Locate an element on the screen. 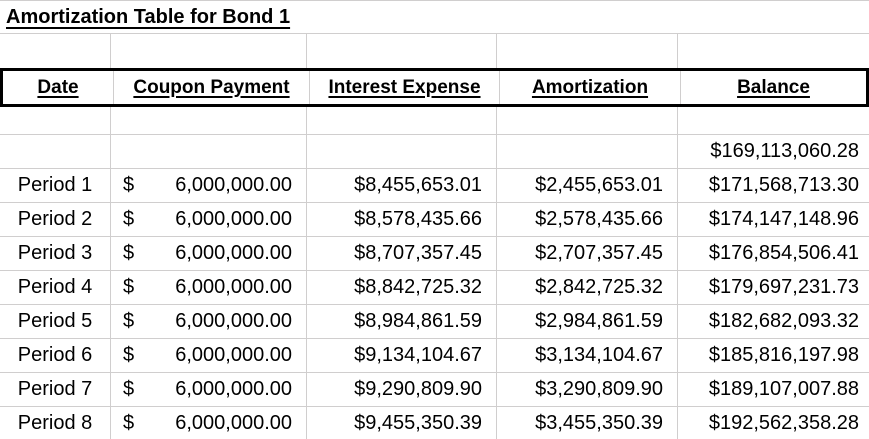  cell-interest-expense: $8,842,725.32 is located at coordinates (402, 287).